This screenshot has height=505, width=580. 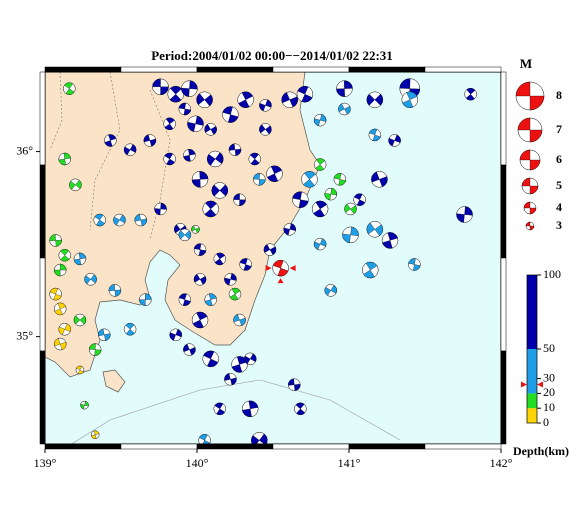 I want to click on colorbar-label: 50, so click(x=549, y=348).